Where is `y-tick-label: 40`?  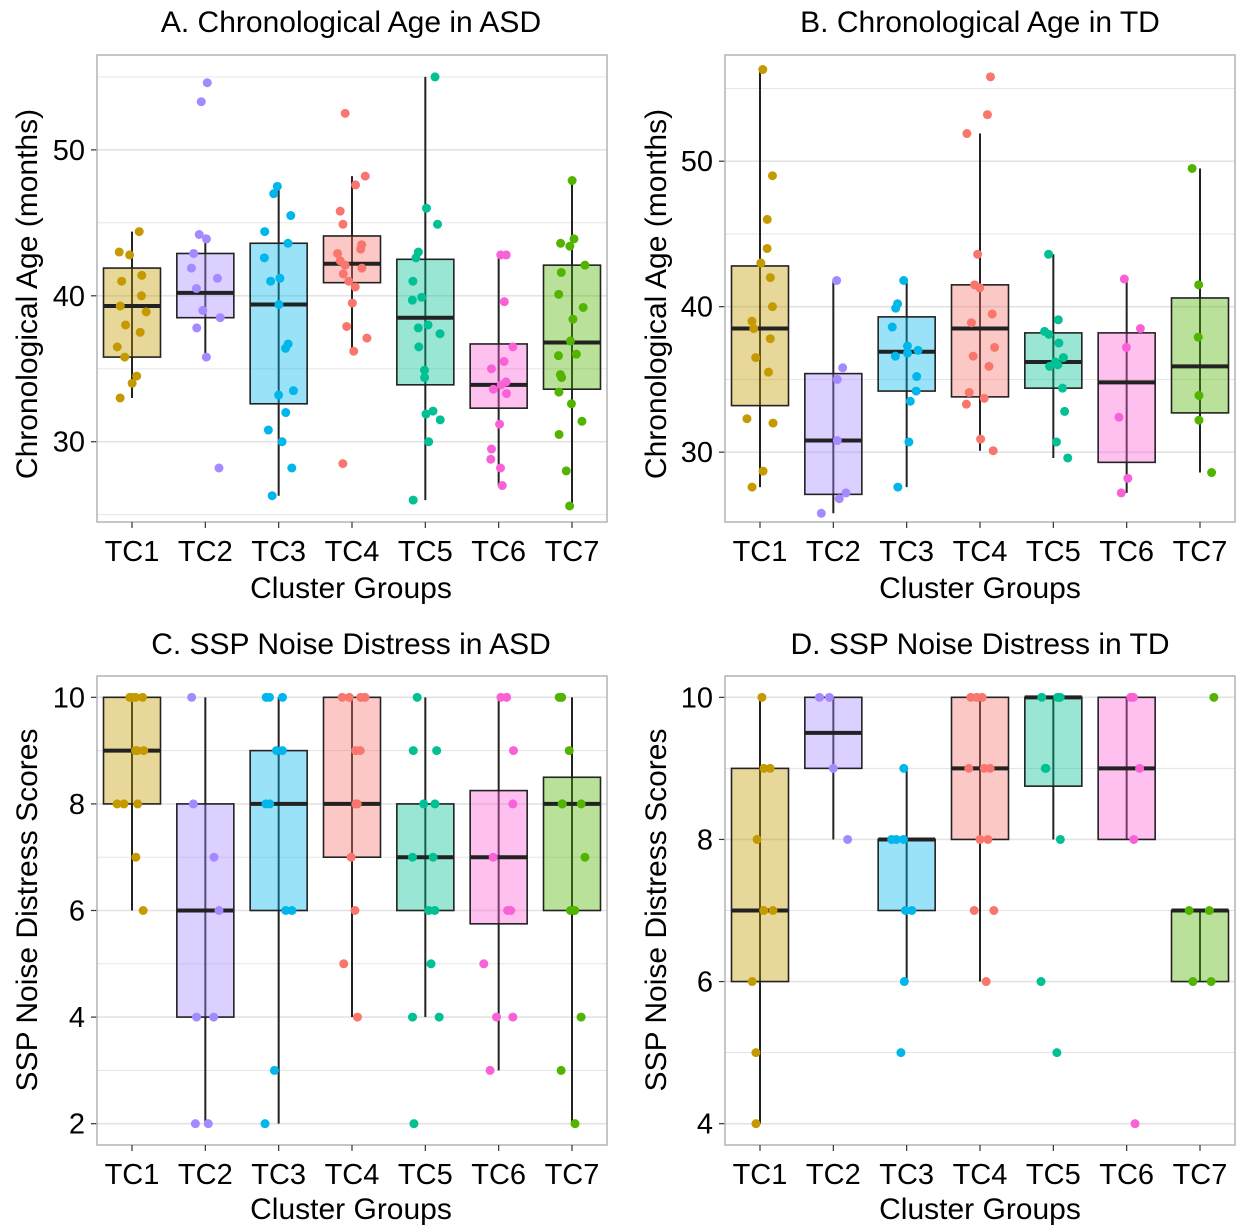
y-tick-label: 40 is located at coordinates (69, 297).